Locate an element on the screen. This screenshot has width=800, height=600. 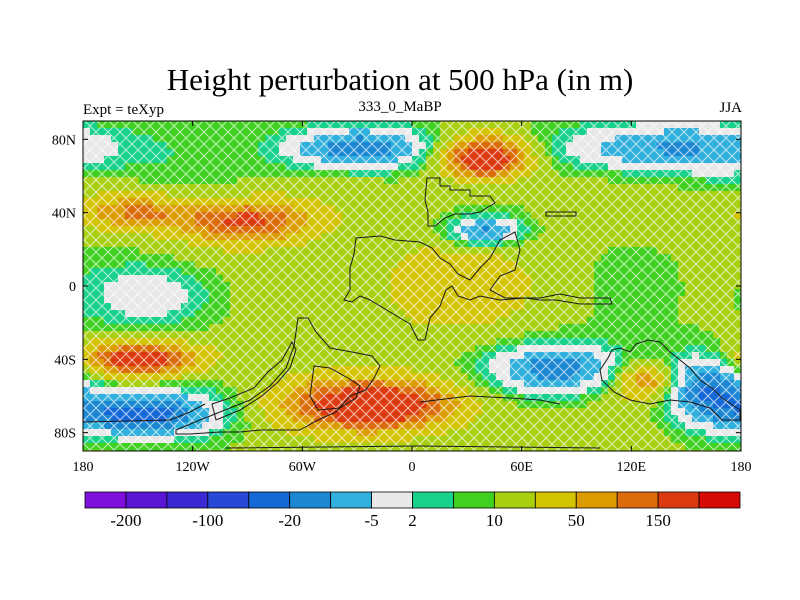
x-tick-label: 120W is located at coordinates (193, 467).